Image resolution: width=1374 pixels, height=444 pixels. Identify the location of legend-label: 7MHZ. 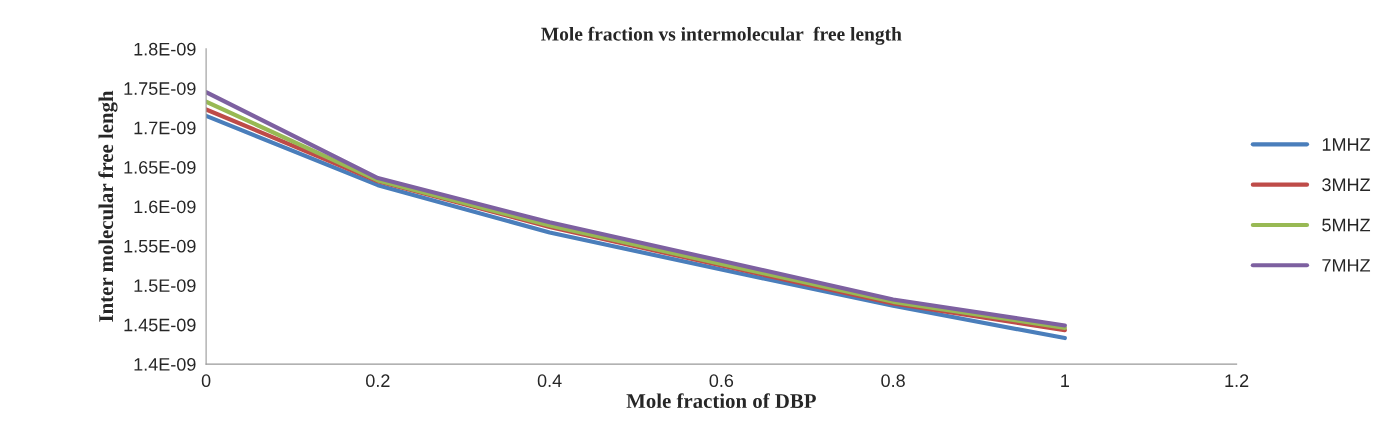
(1346, 265).